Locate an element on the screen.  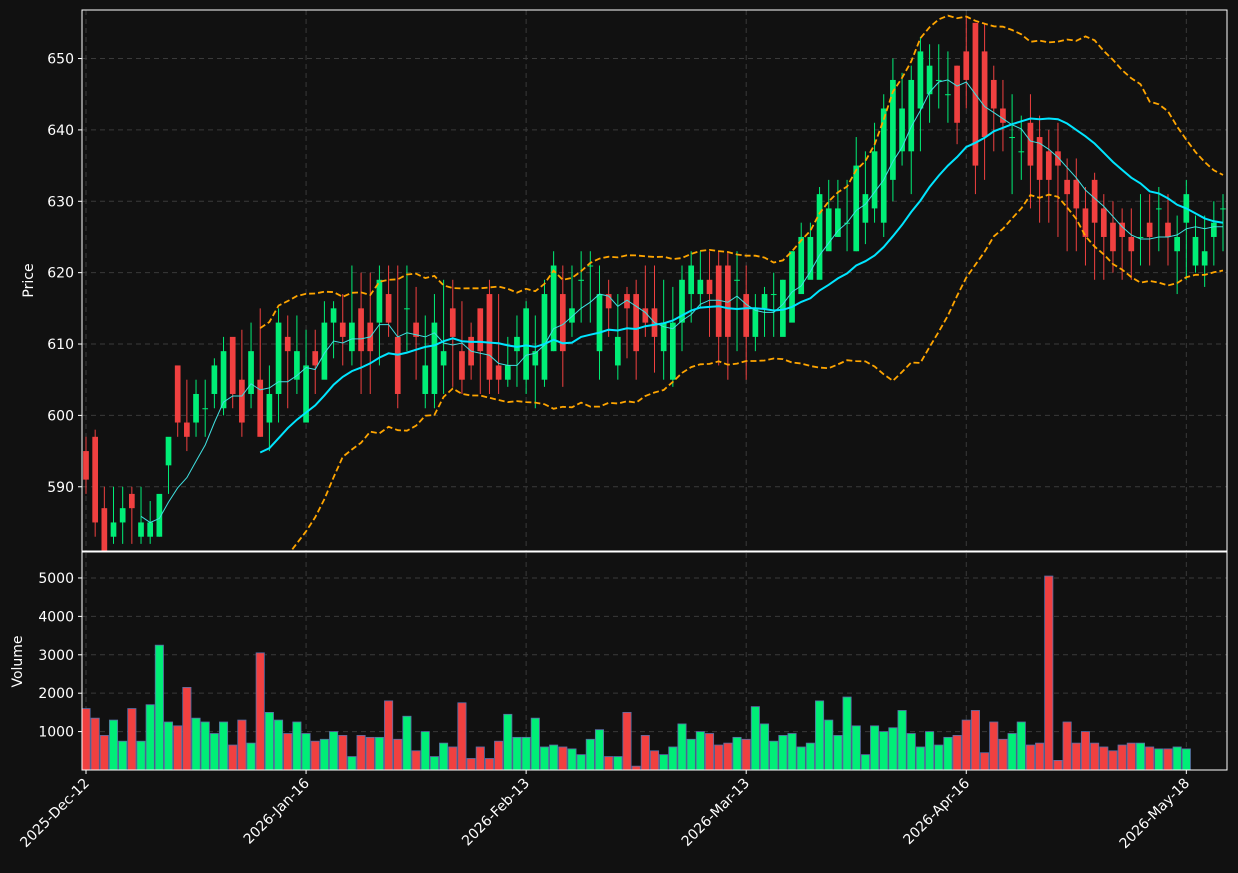
price-tick-label: 600 is located at coordinates (60, 416).